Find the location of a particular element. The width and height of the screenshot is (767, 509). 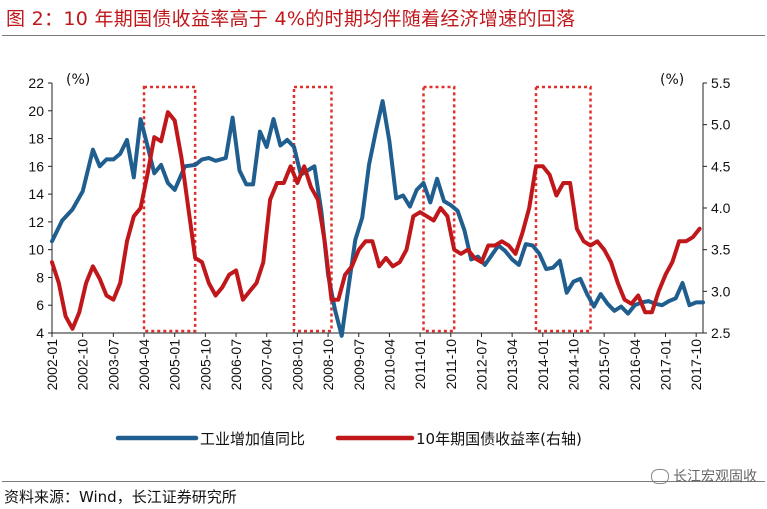

y-left-tick-label: 12 is located at coordinates (36, 222).